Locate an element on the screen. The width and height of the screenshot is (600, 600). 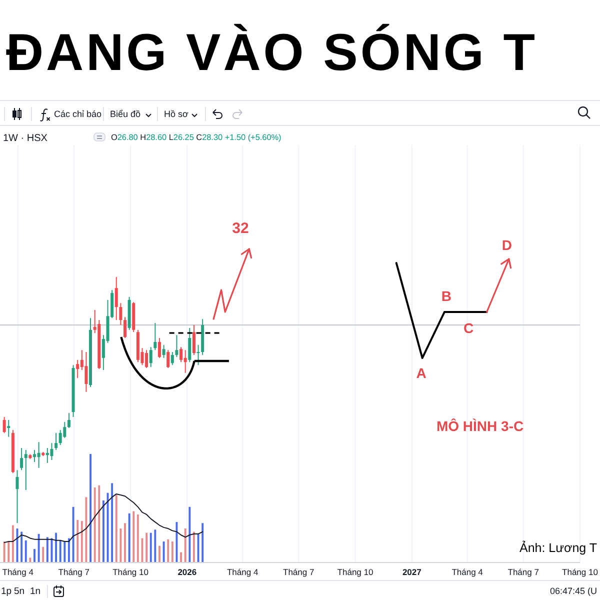
x-tick-label: 2026 is located at coordinates (187, 572).